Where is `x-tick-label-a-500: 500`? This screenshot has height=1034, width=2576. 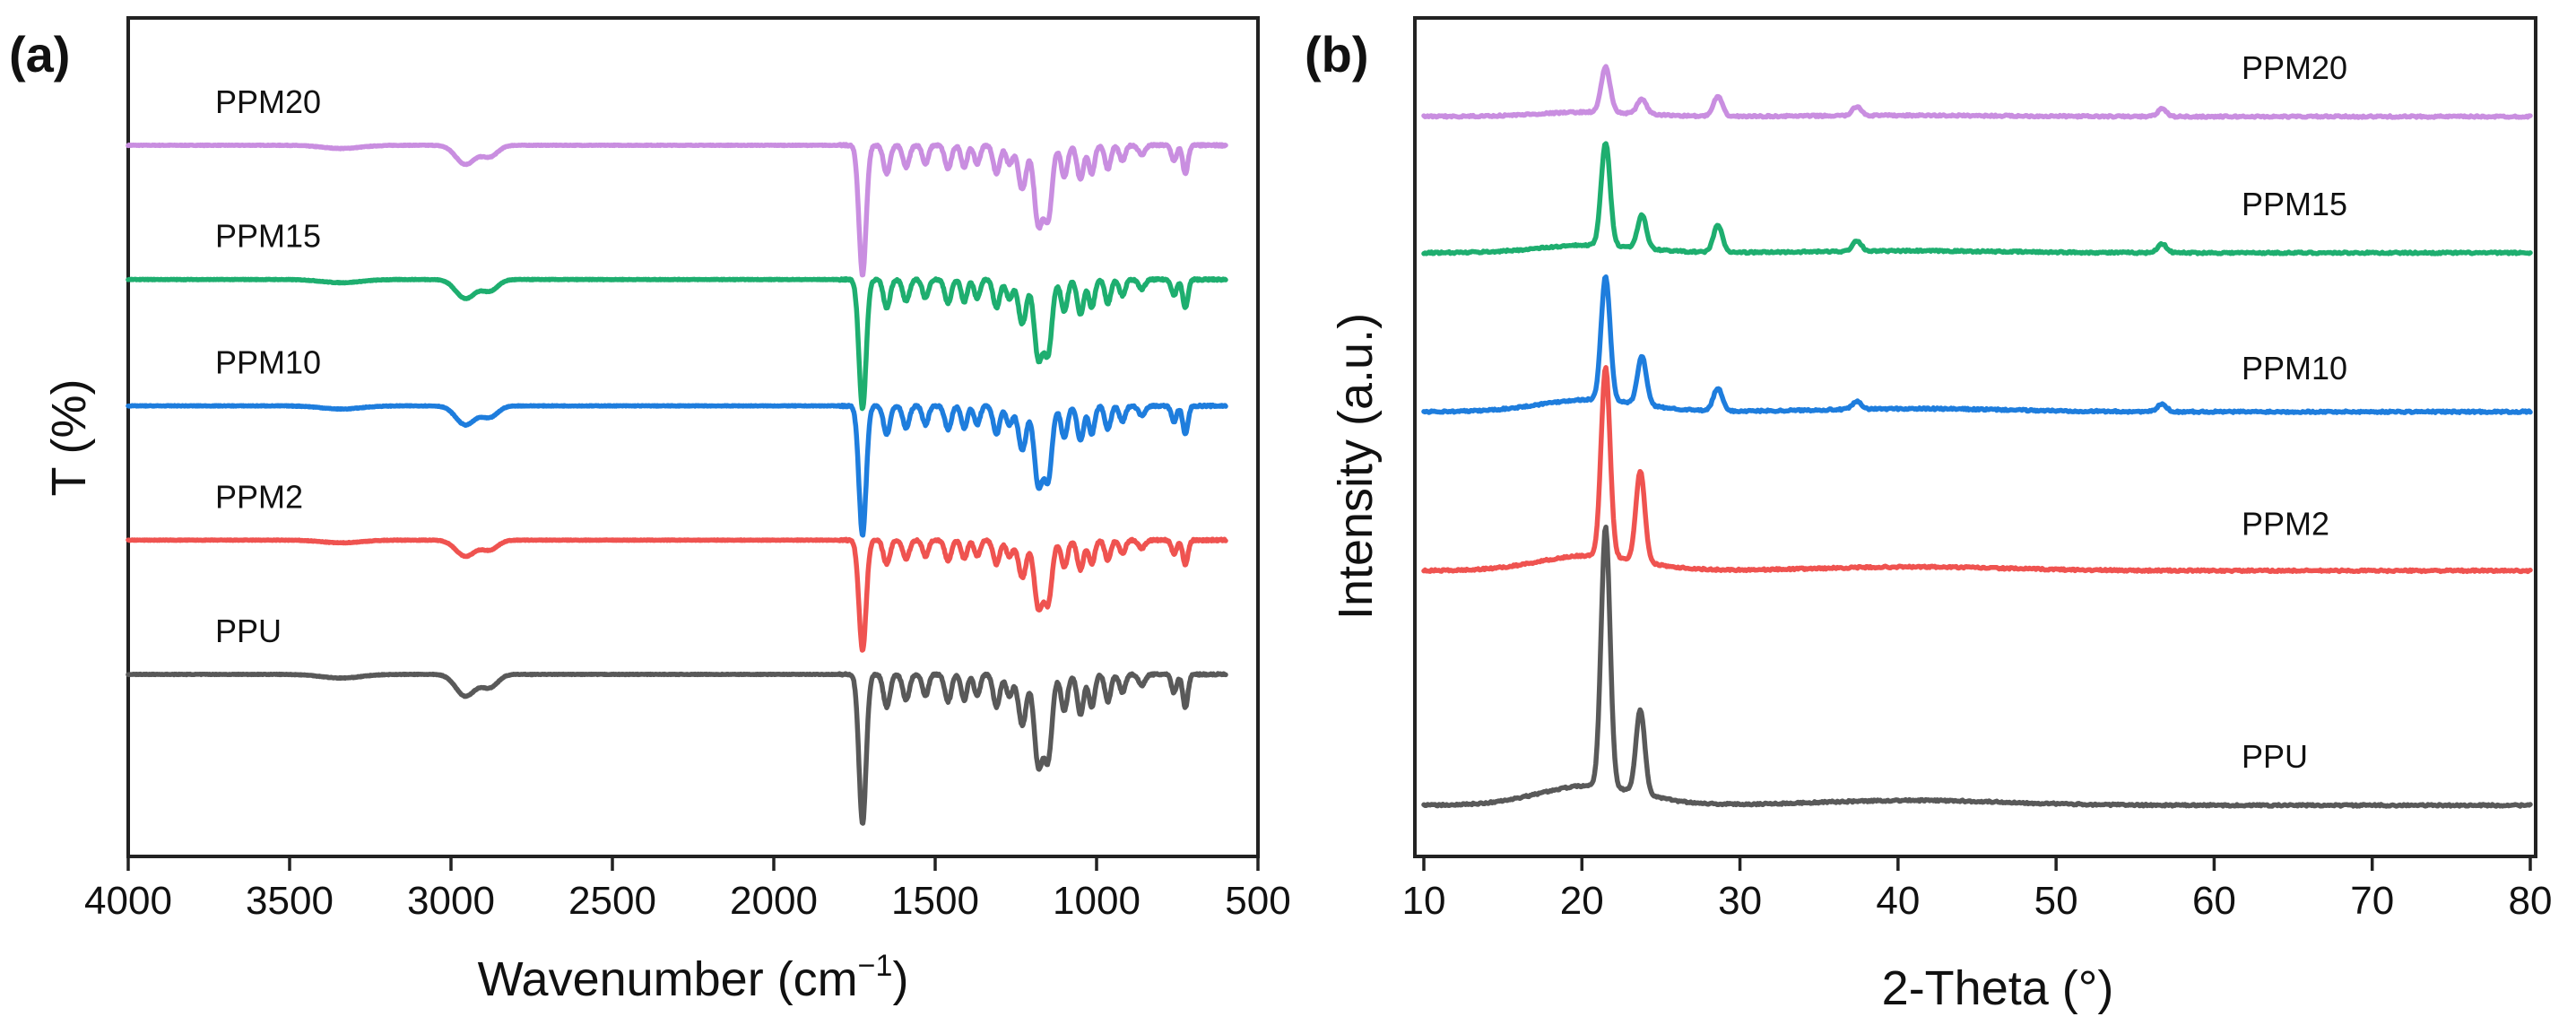 x-tick-label-a-500: 500 is located at coordinates (1257, 901).